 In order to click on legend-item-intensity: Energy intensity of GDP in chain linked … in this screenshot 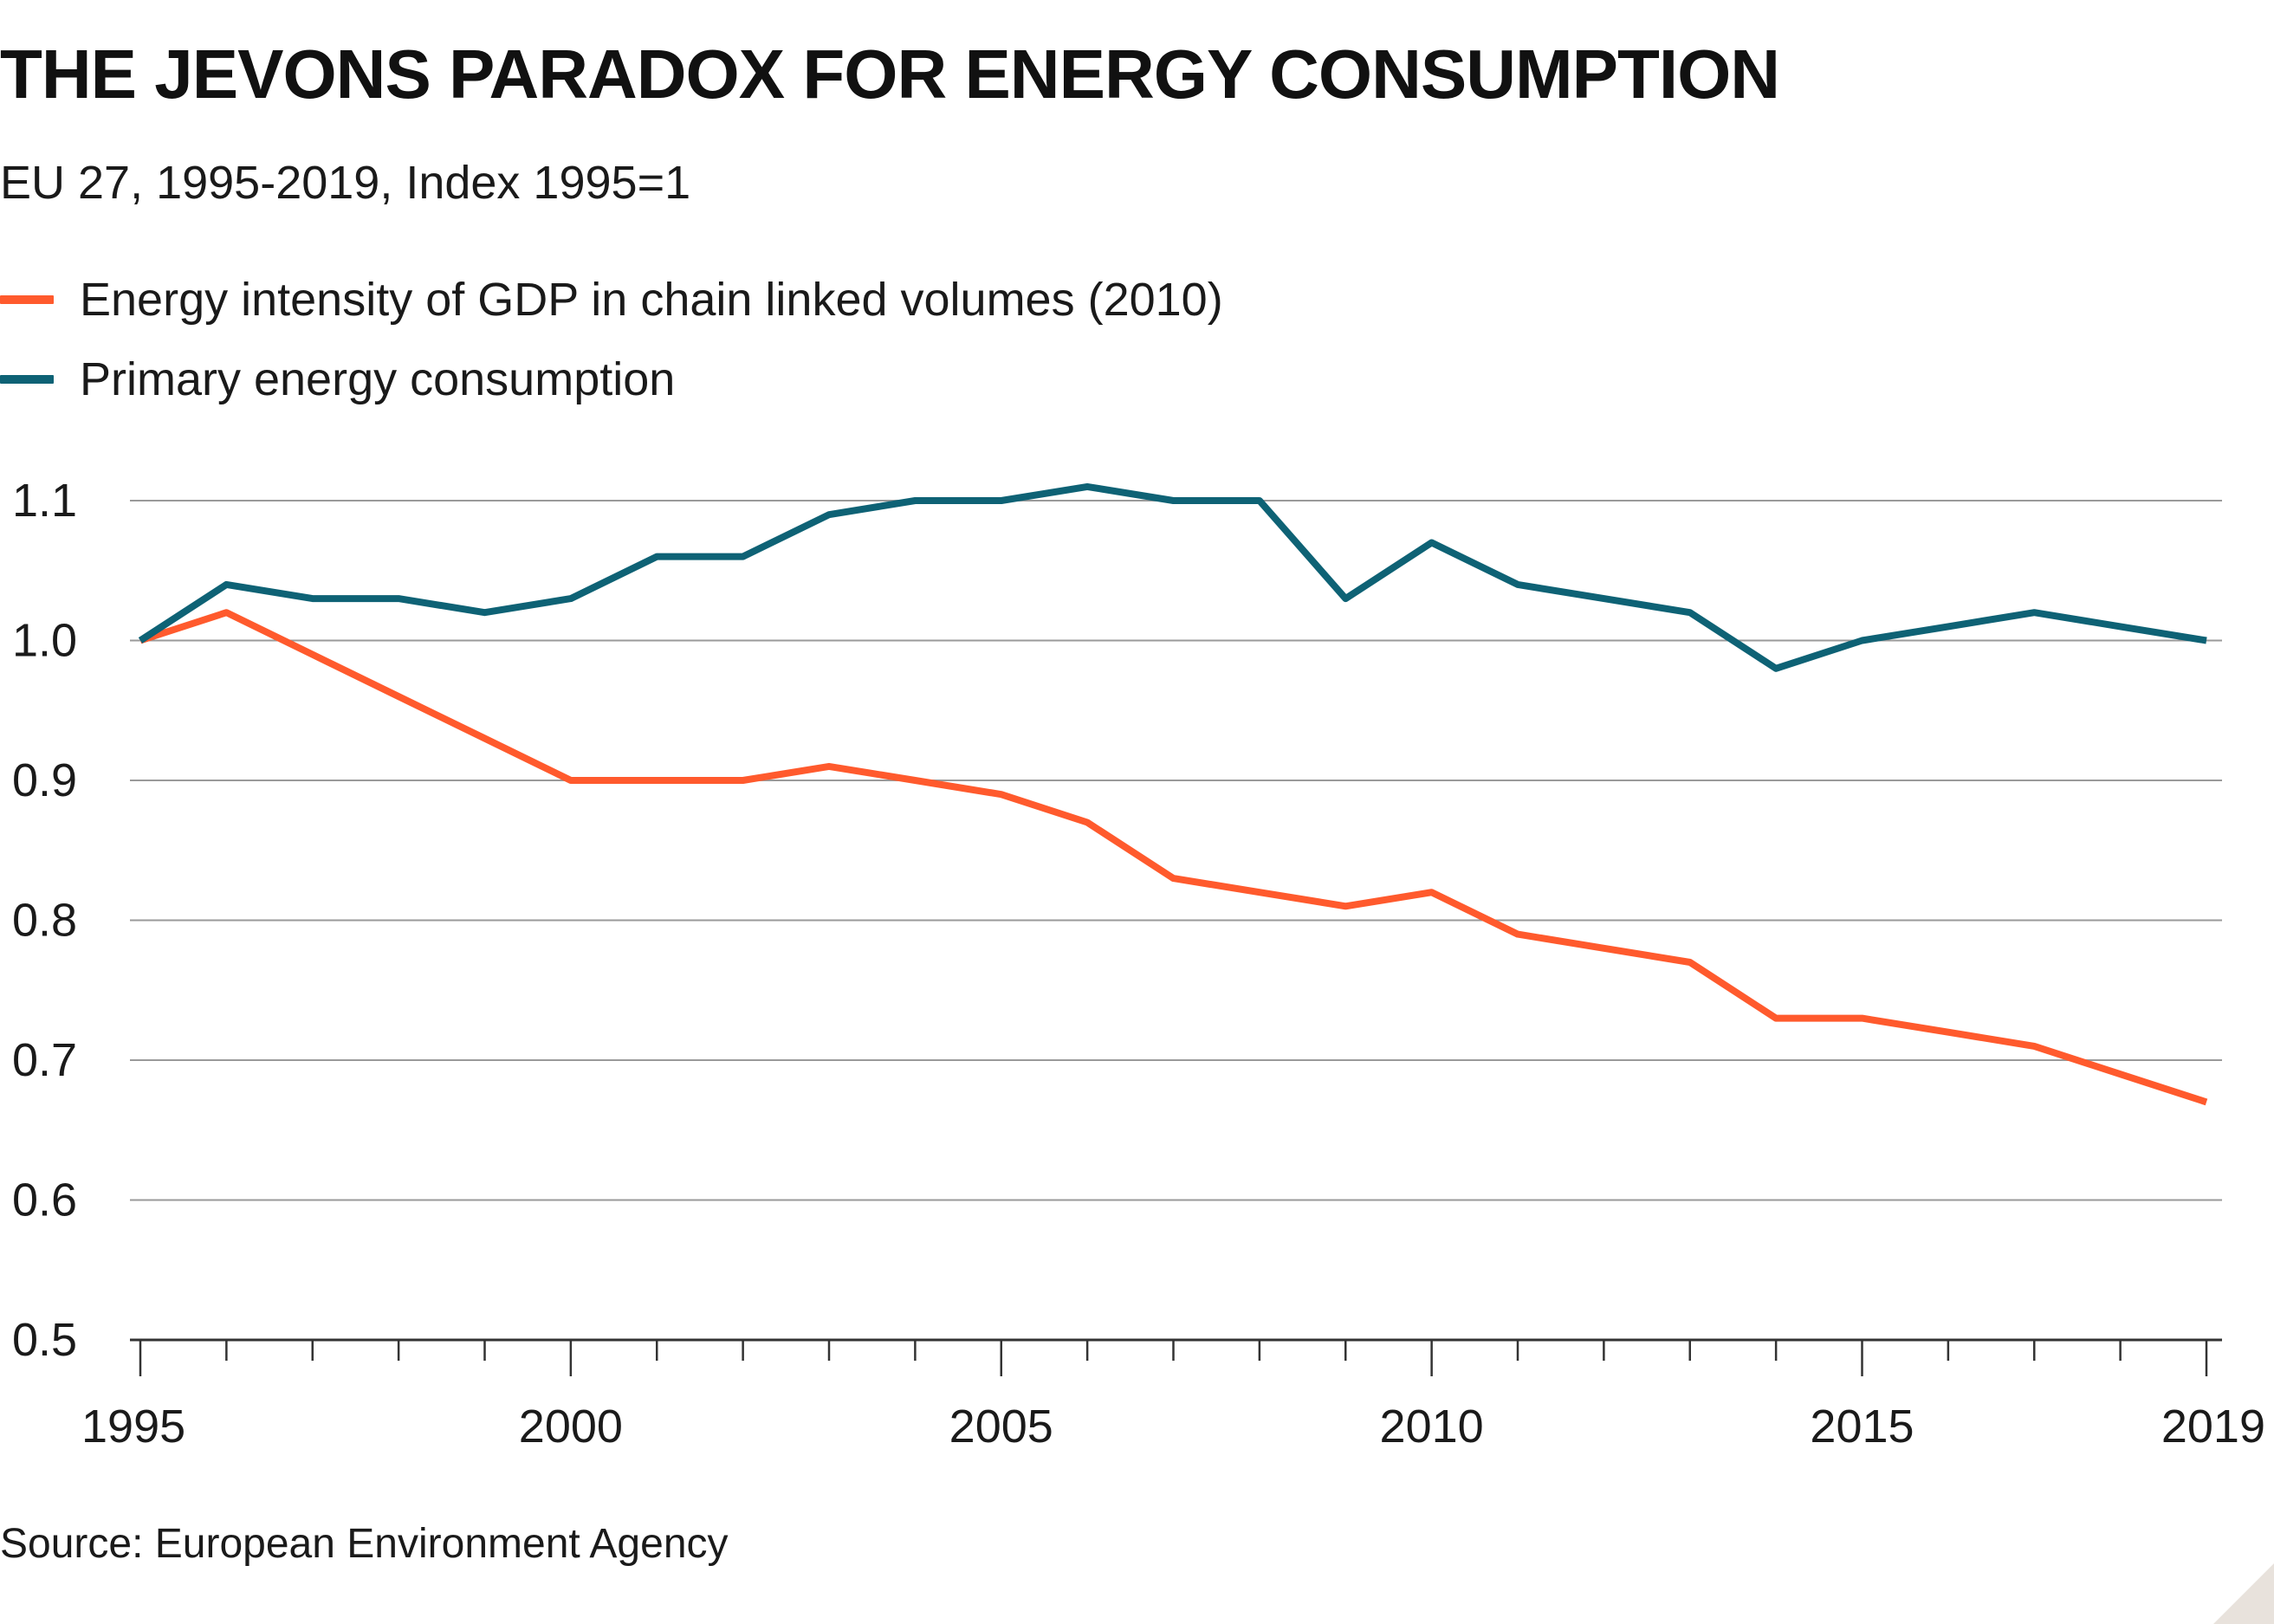, I will do `click(611, 300)`.